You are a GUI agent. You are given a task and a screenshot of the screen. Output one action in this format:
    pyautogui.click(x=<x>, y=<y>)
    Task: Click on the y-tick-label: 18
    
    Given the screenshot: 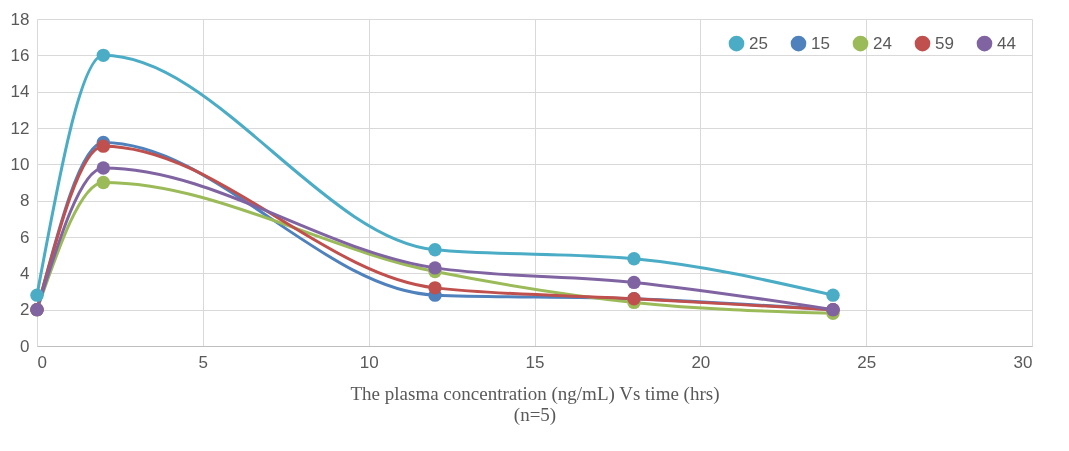 What is the action you would take?
    pyautogui.click(x=20, y=19)
    